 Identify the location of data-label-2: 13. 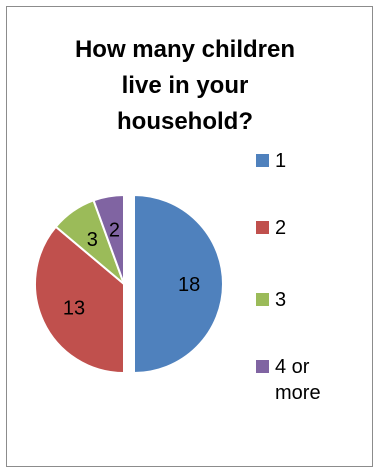
(74, 308).